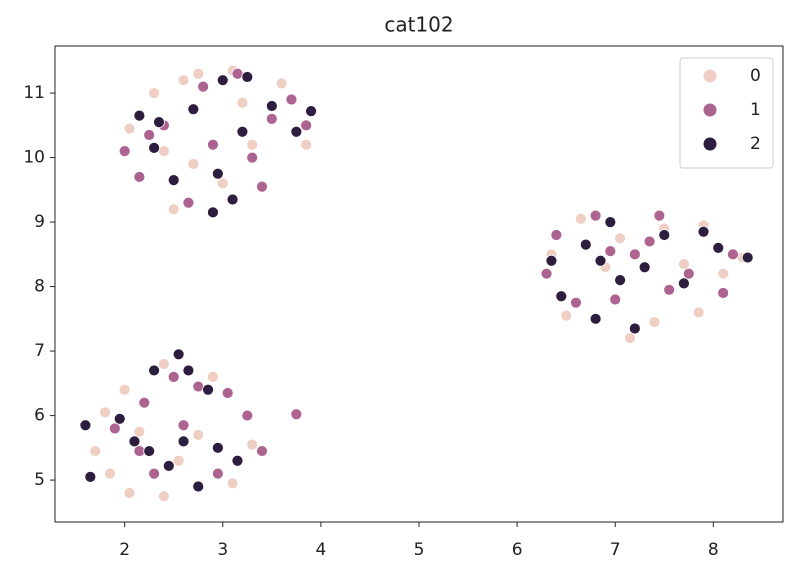  Describe the element at coordinates (39, 416) in the screenshot. I see `y-tick-label: 6` at that location.